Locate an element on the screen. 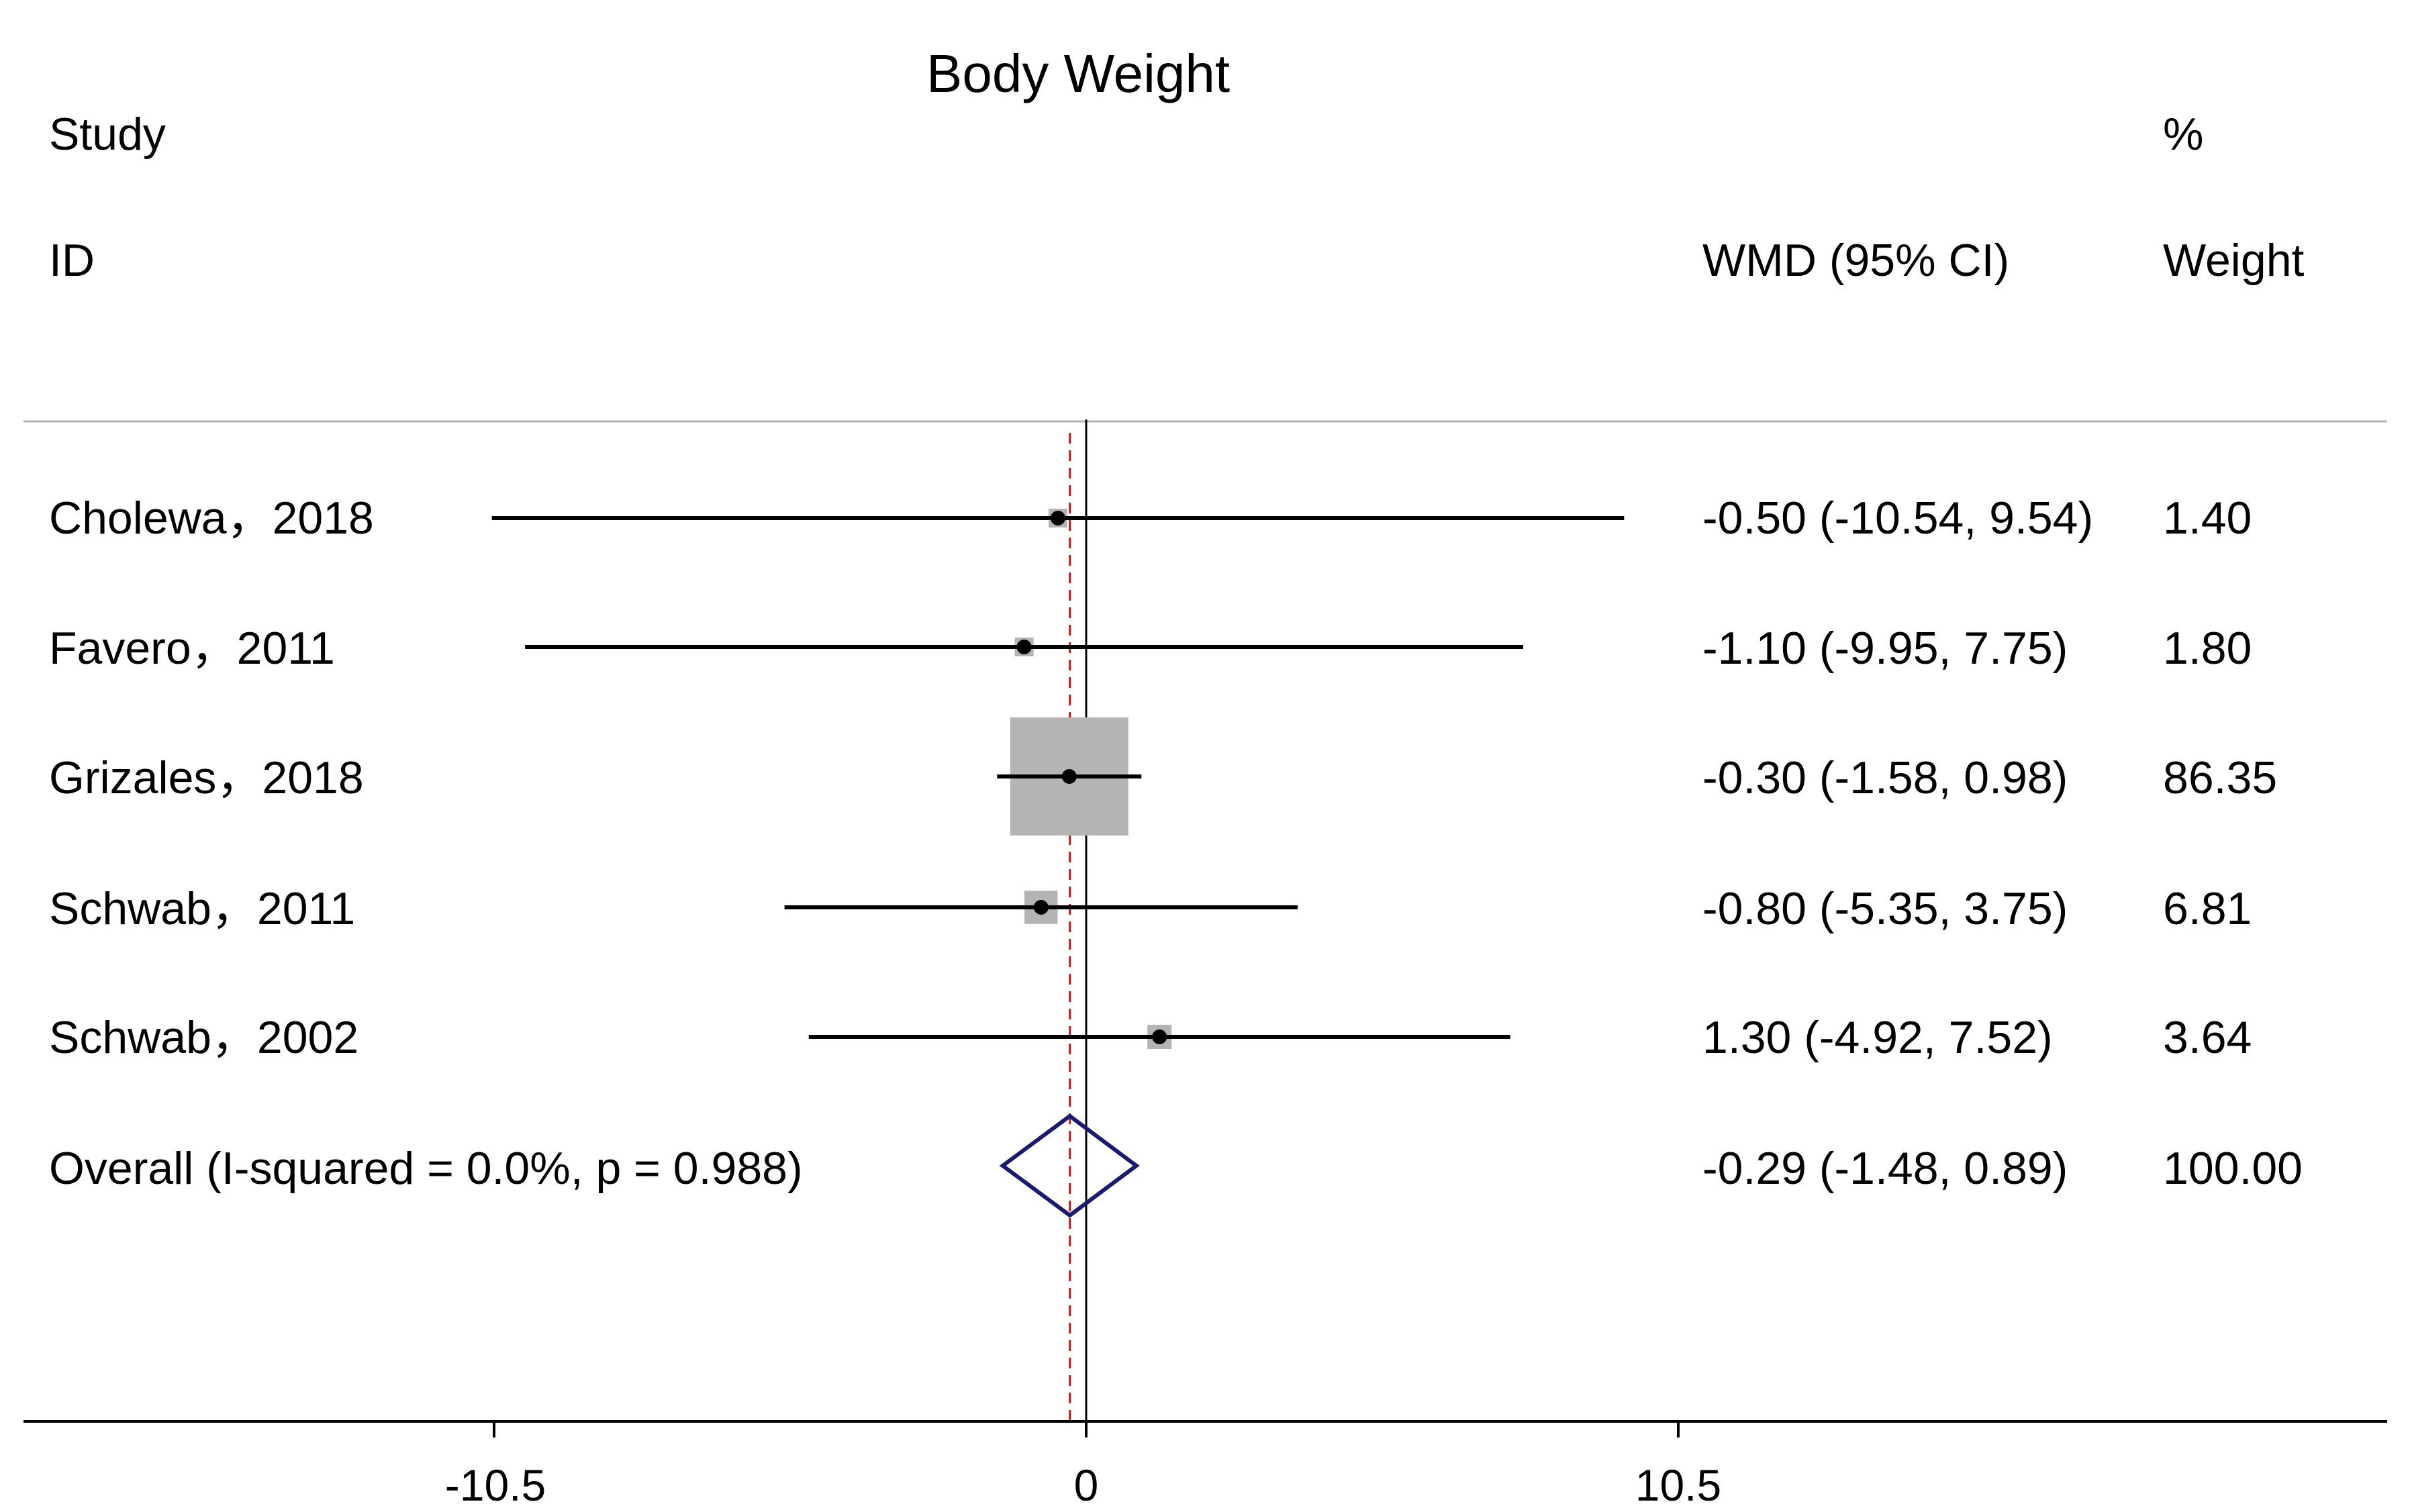  header-percent: % is located at coordinates (2183, 134).